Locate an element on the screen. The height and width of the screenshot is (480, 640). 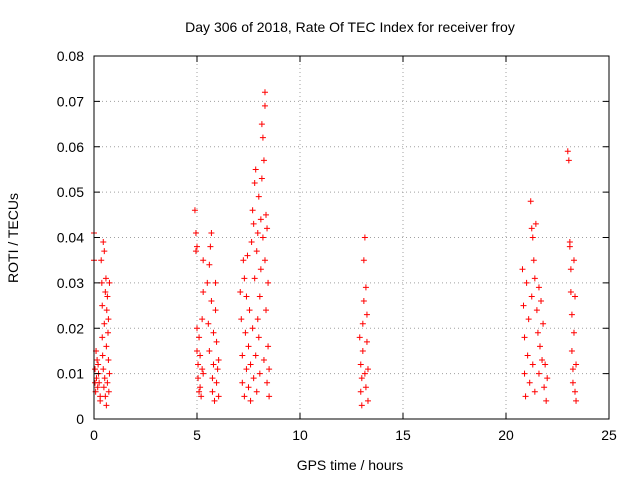
x-tick-label: 25 is located at coordinates (609, 435).